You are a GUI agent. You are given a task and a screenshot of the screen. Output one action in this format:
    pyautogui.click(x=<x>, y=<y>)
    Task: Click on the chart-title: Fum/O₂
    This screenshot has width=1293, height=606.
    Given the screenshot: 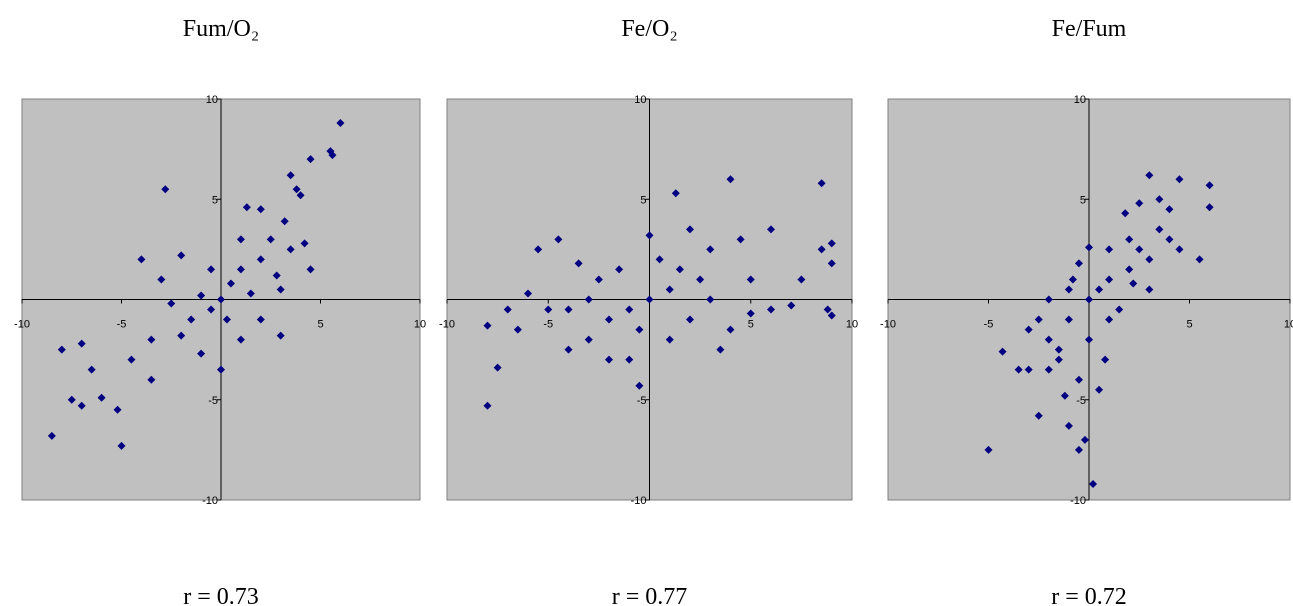 What is the action you would take?
    pyautogui.click(x=221, y=29)
    